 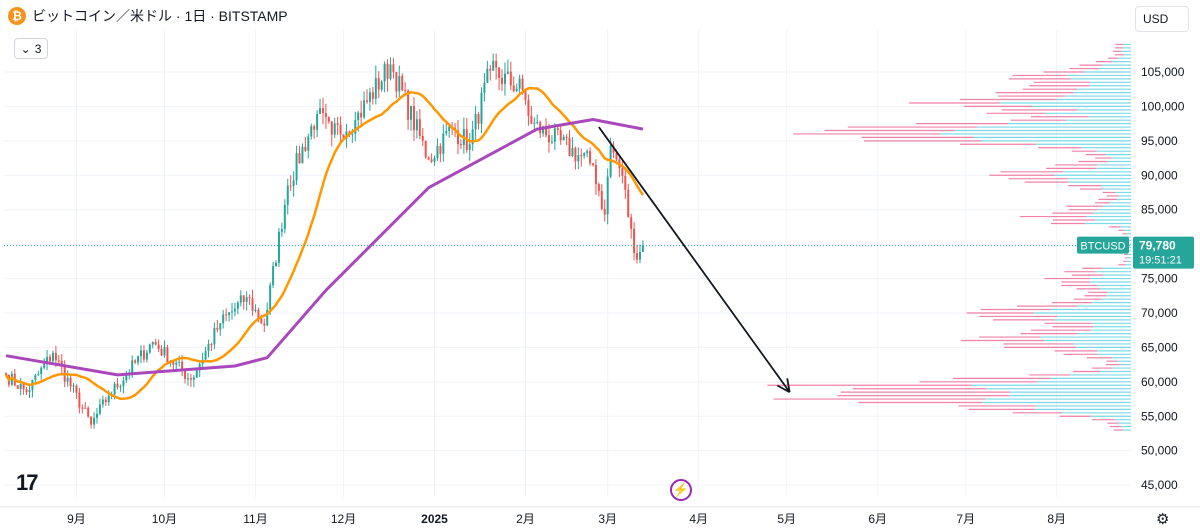 What do you see at coordinates (343, 519) in the screenshot?
I see `time-tick-label: 12月` at bounding box center [343, 519].